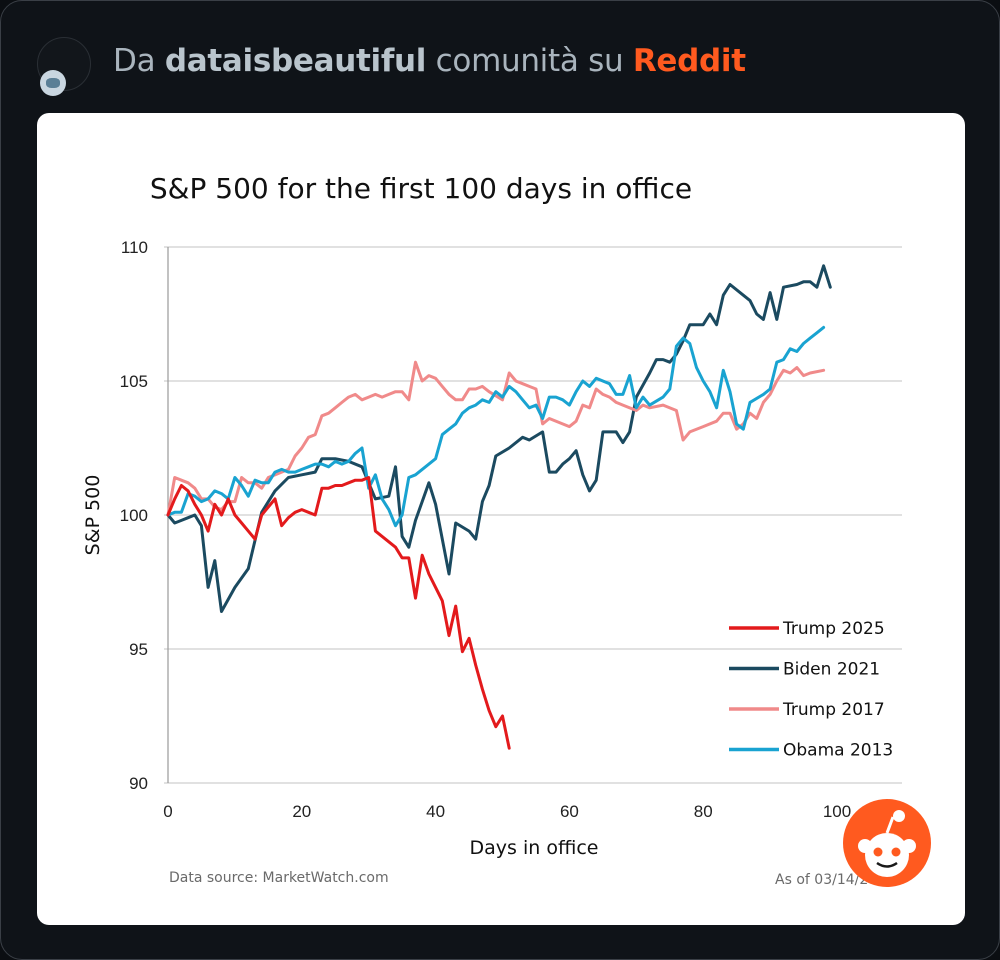 This screenshot has width=1000, height=960. What do you see at coordinates (134, 247) in the screenshot?
I see `y-tick-label: 110` at bounding box center [134, 247].